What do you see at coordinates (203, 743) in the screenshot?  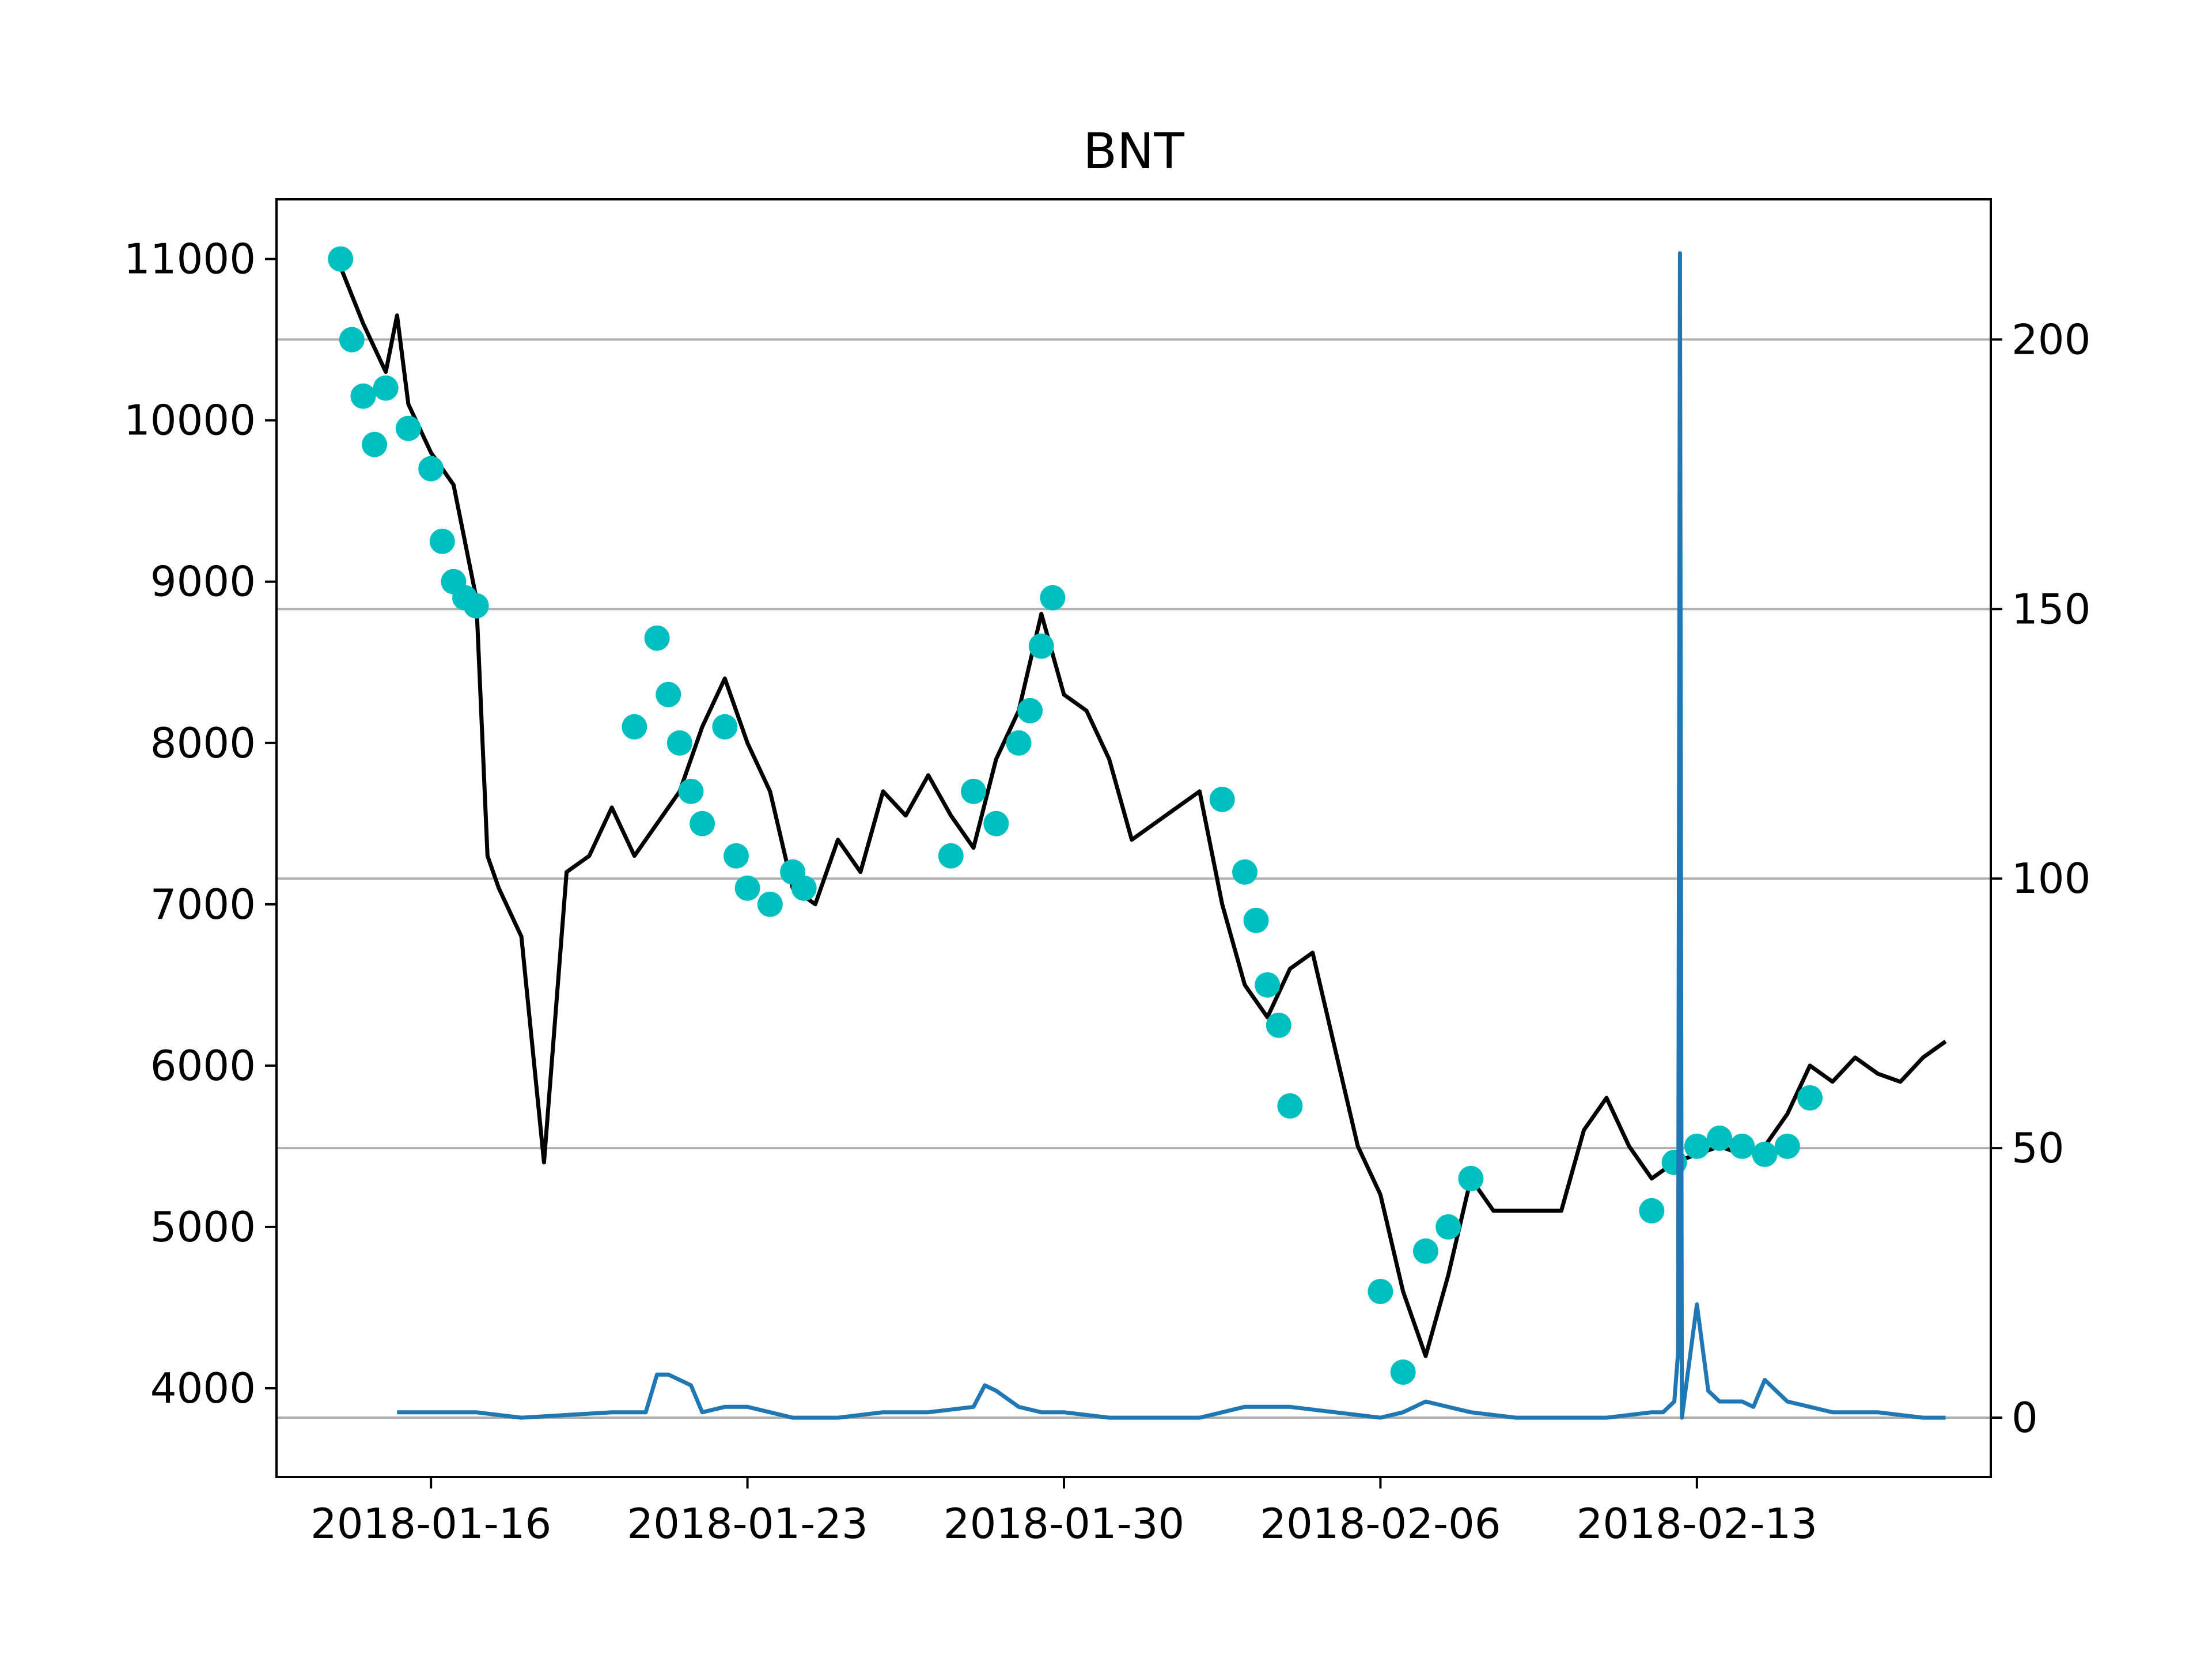 I see `y-left-tick-label: 8000` at bounding box center [203, 743].